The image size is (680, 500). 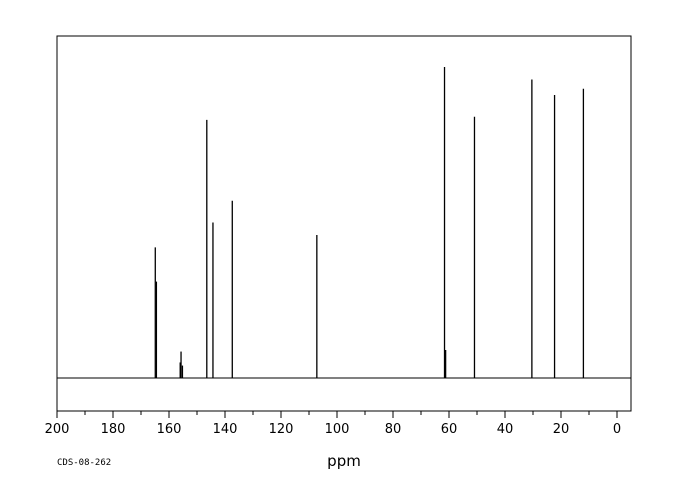 I want to click on x-tick-label-200: 200, so click(x=57, y=429).